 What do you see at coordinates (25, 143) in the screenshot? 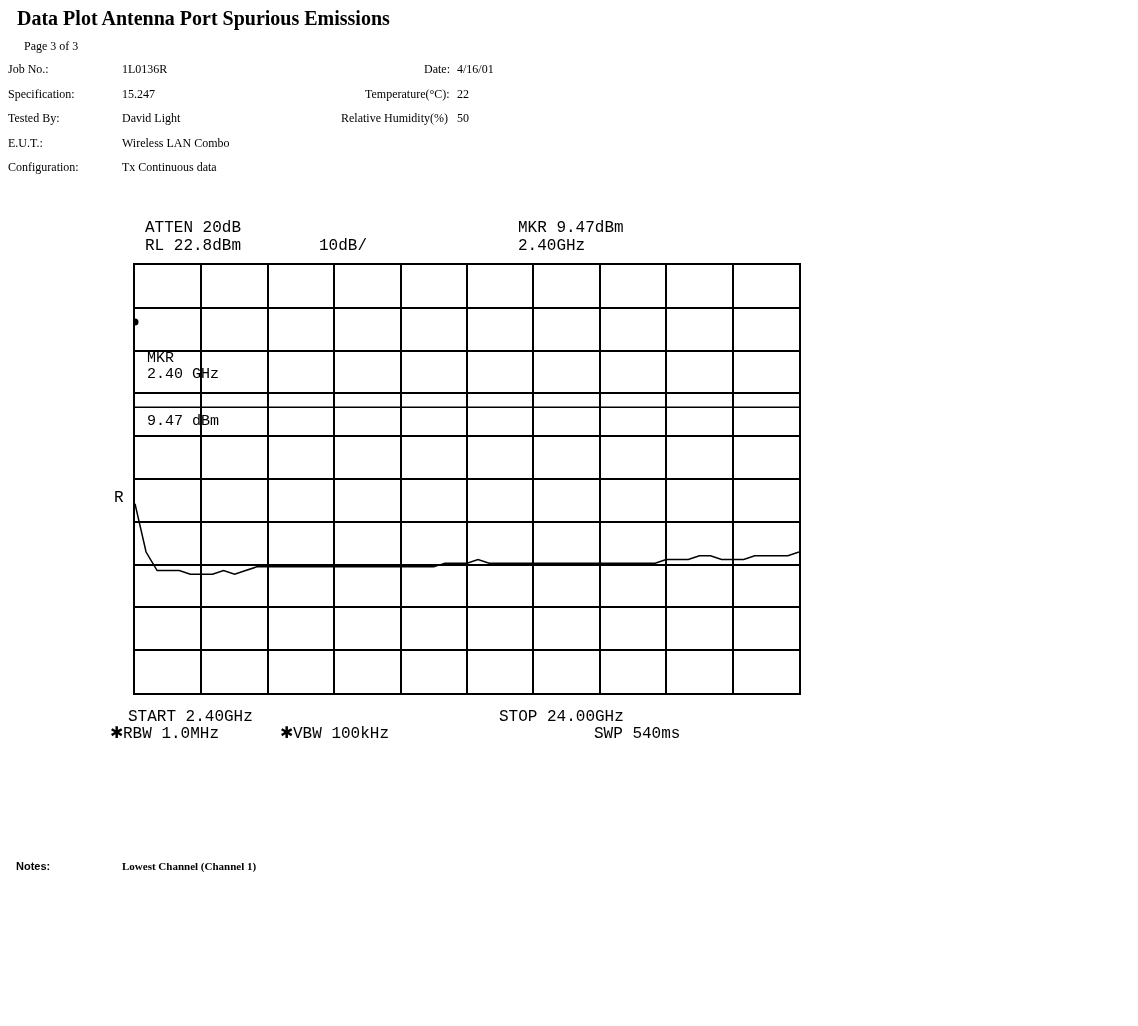
I see `text: E.U.T.:` at bounding box center [25, 143].